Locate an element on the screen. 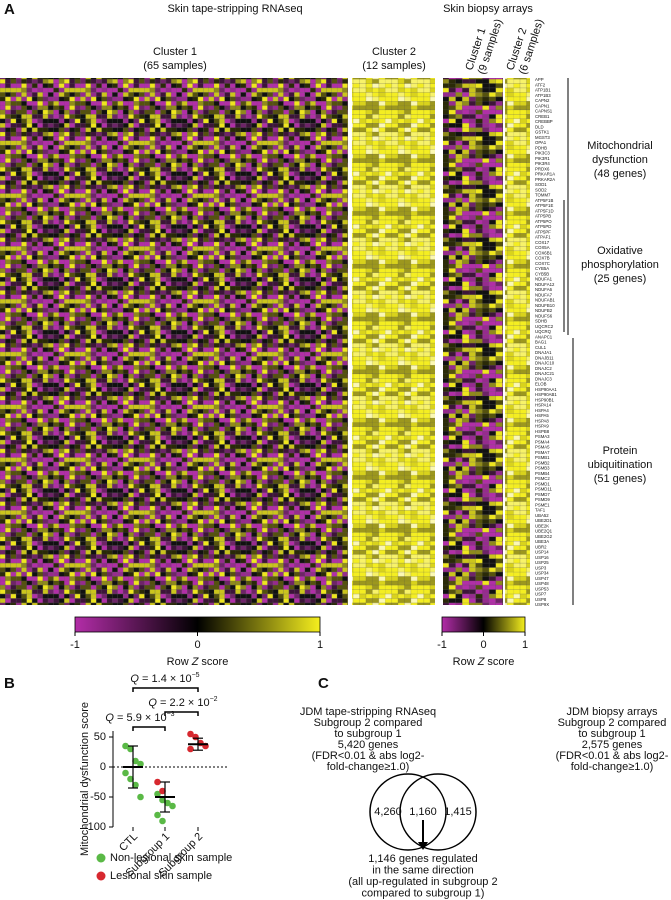  gene-label: USP25 is located at coordinates (542, 562).